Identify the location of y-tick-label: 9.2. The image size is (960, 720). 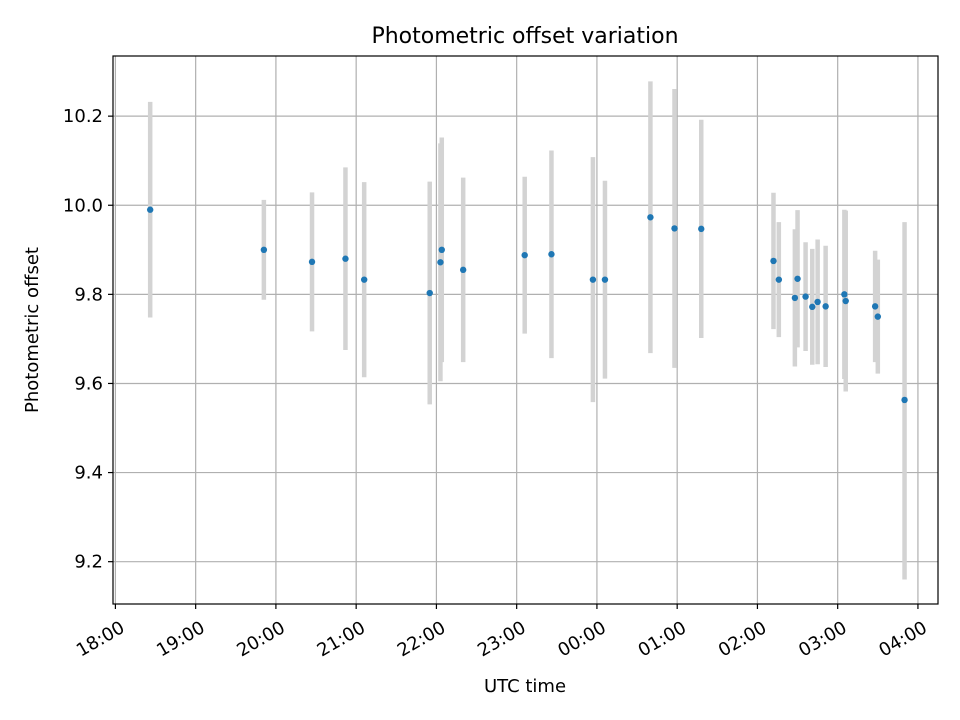
(88, 562).